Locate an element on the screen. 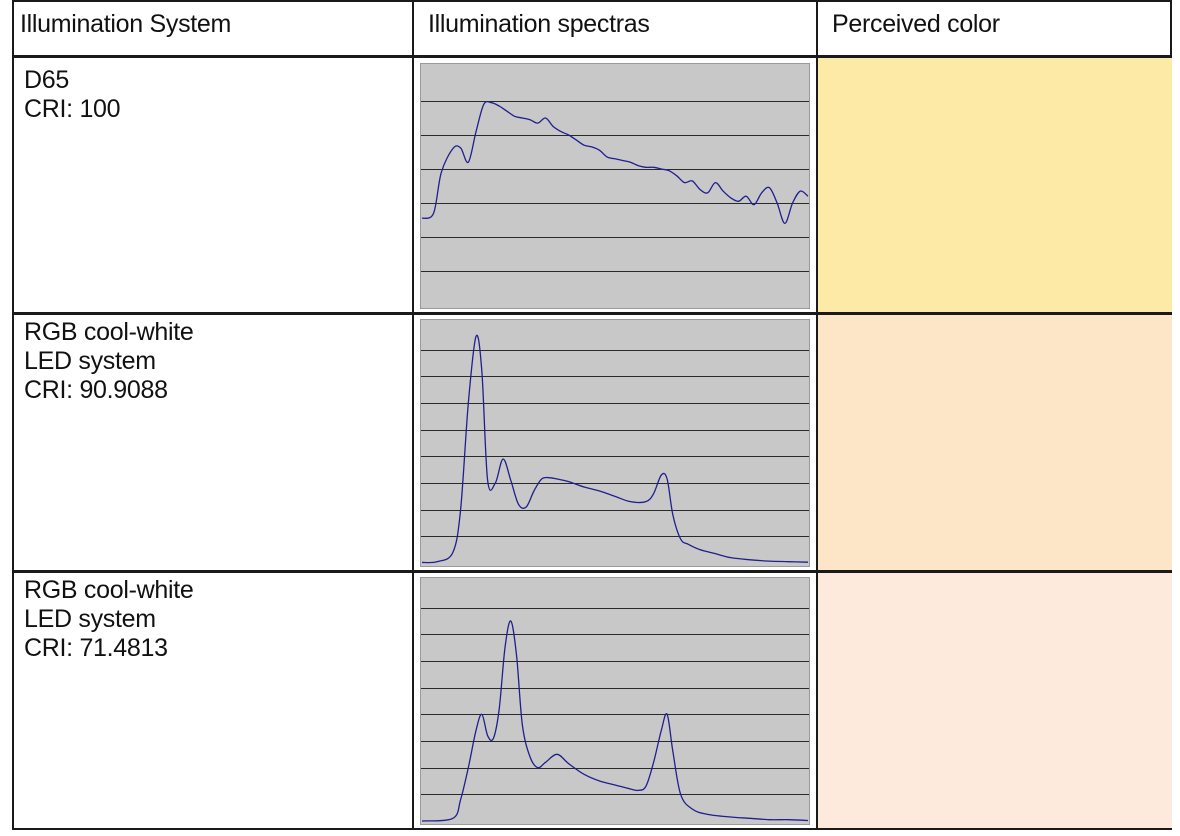 This screenshot has height=836, width=1180. table-border-left is located at coordinates (13, 415).